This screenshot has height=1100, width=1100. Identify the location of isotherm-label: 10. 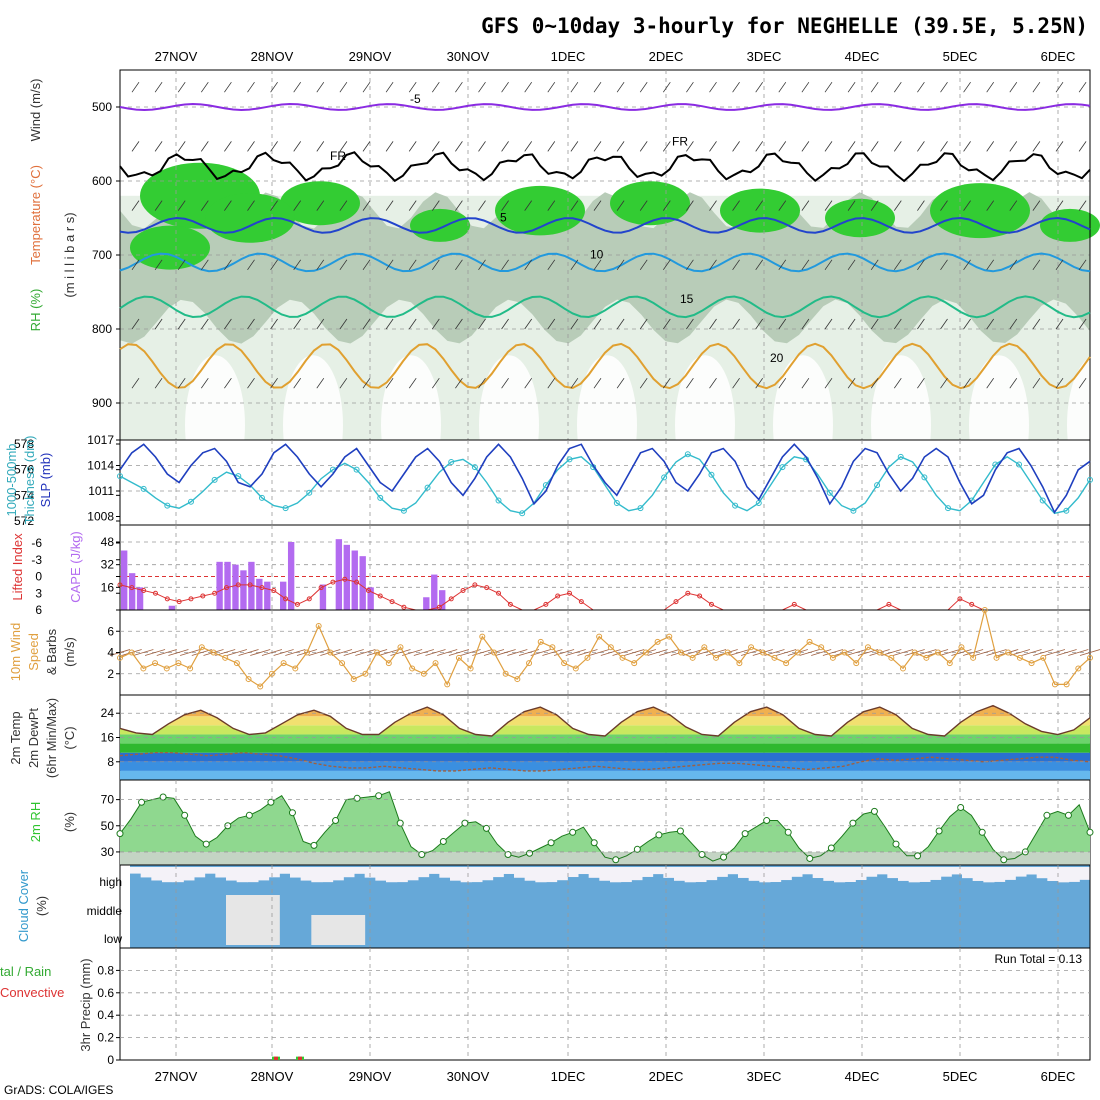
(597, 254).